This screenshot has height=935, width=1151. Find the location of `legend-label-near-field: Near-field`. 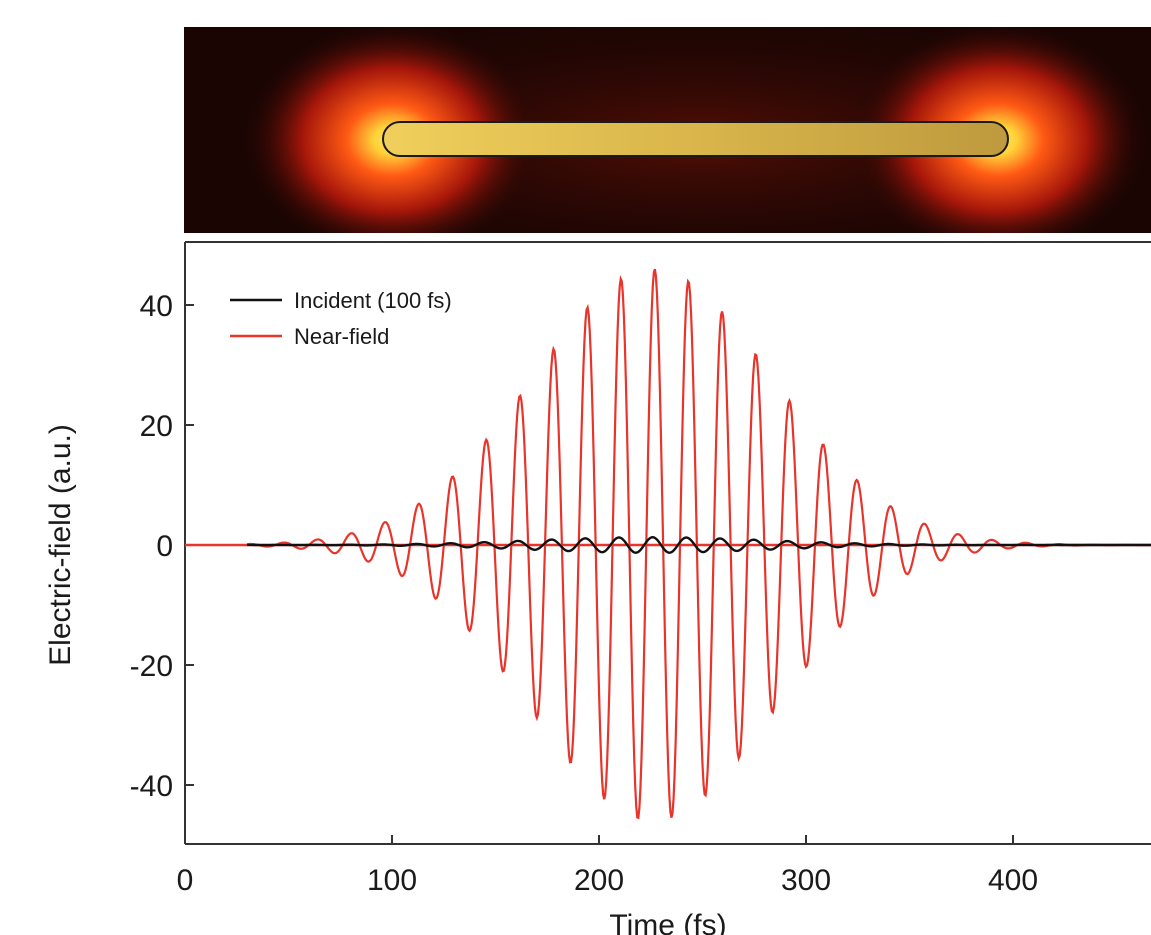

legend-label-near-field: Near-field is located at coordinates (341, 336).